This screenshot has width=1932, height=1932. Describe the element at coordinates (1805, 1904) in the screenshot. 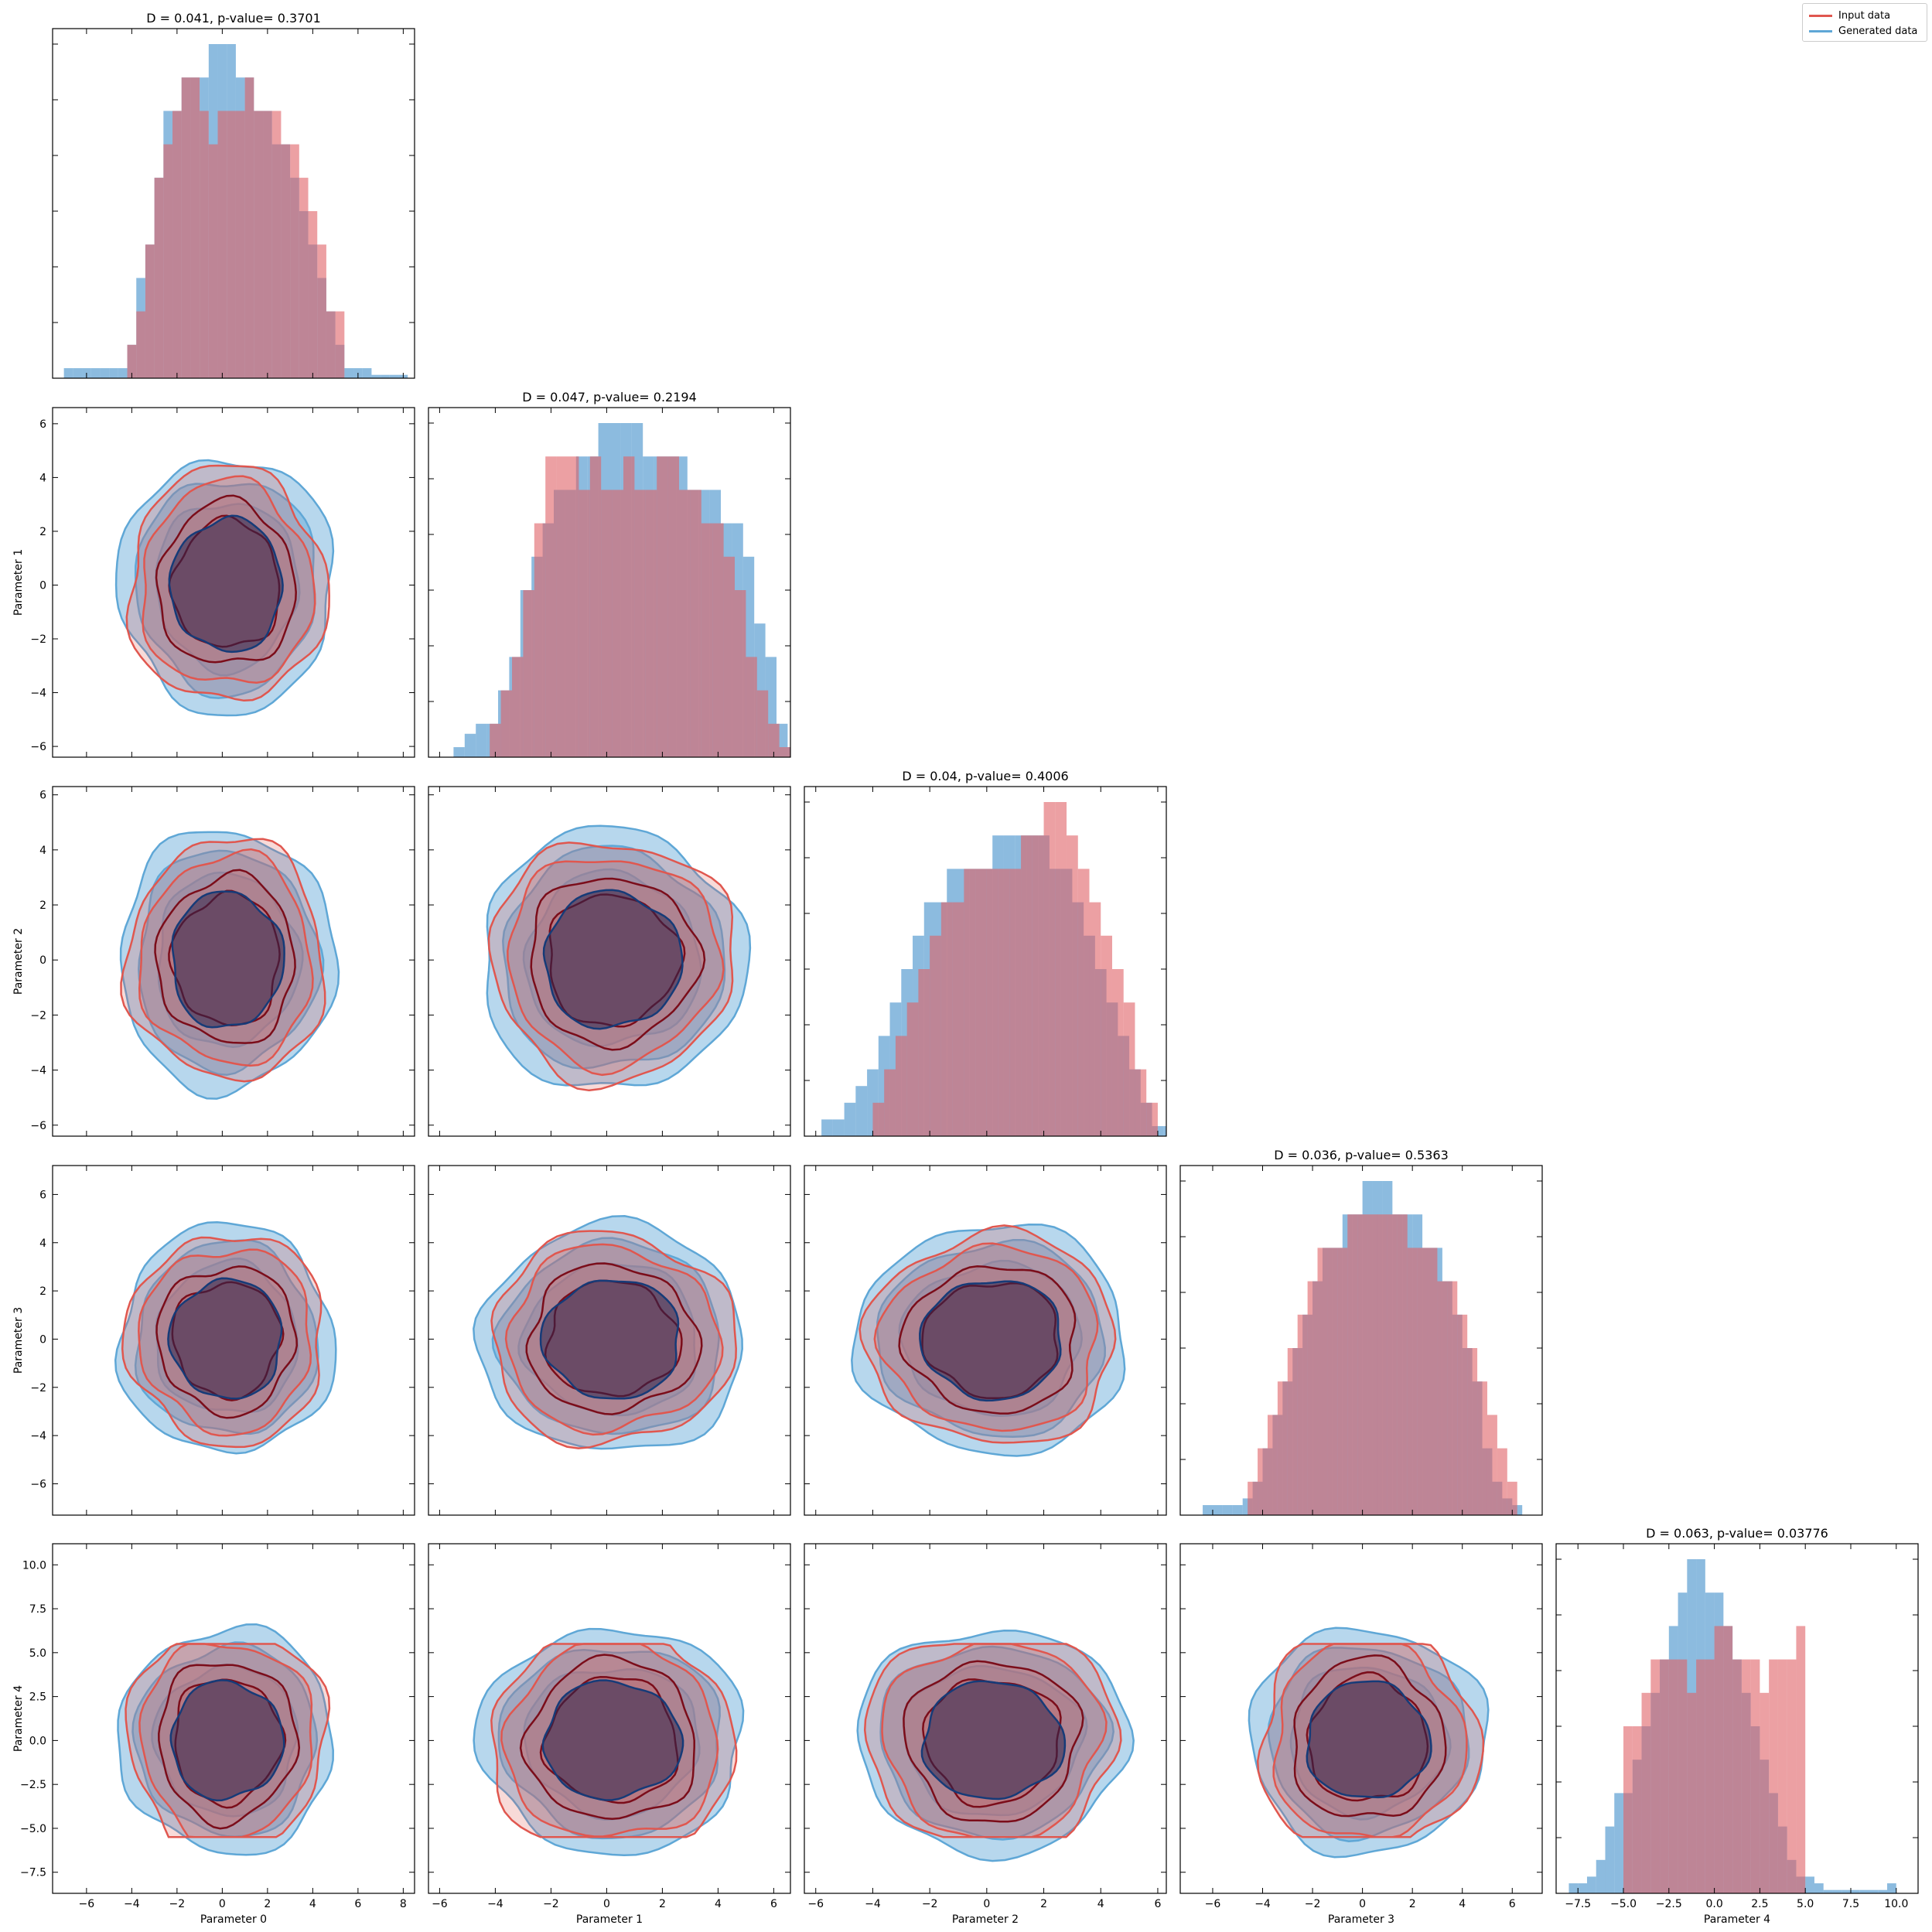

I see `x-tick-label: 5.0` at that location.